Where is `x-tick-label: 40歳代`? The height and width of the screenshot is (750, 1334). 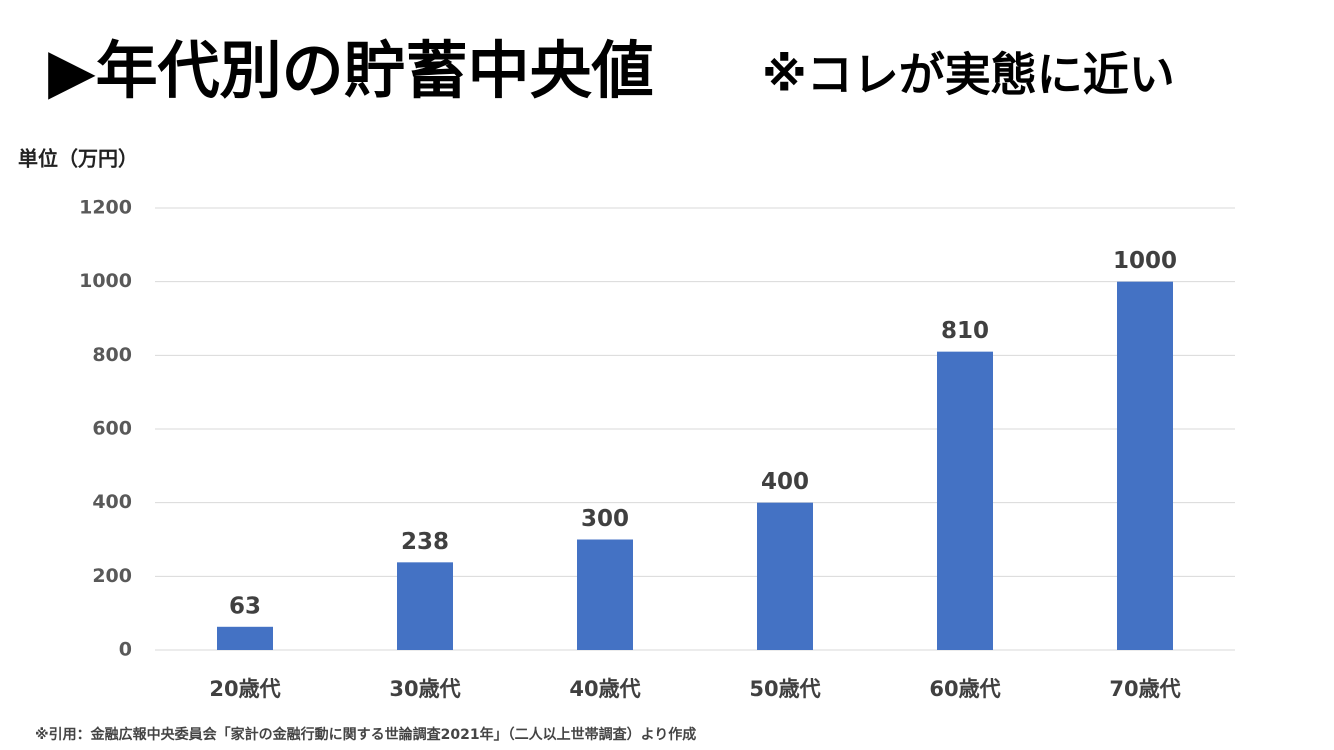 x-tick-label: 40歳代 is located at coordinates (604, 689).